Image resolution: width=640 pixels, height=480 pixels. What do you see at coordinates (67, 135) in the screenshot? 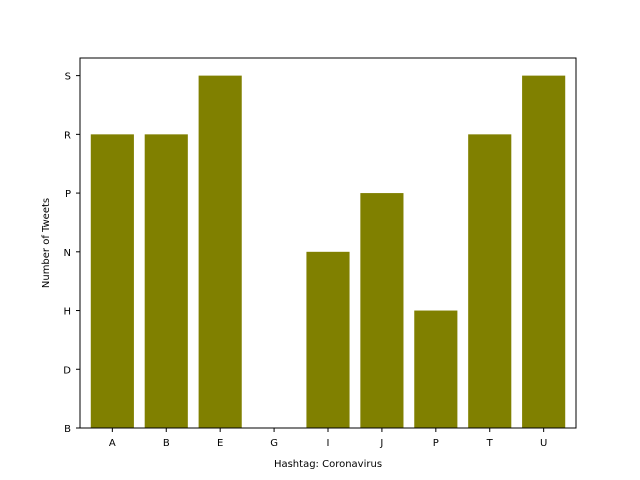
I see `y-tick-label: R` at bounding box center [67, 135].